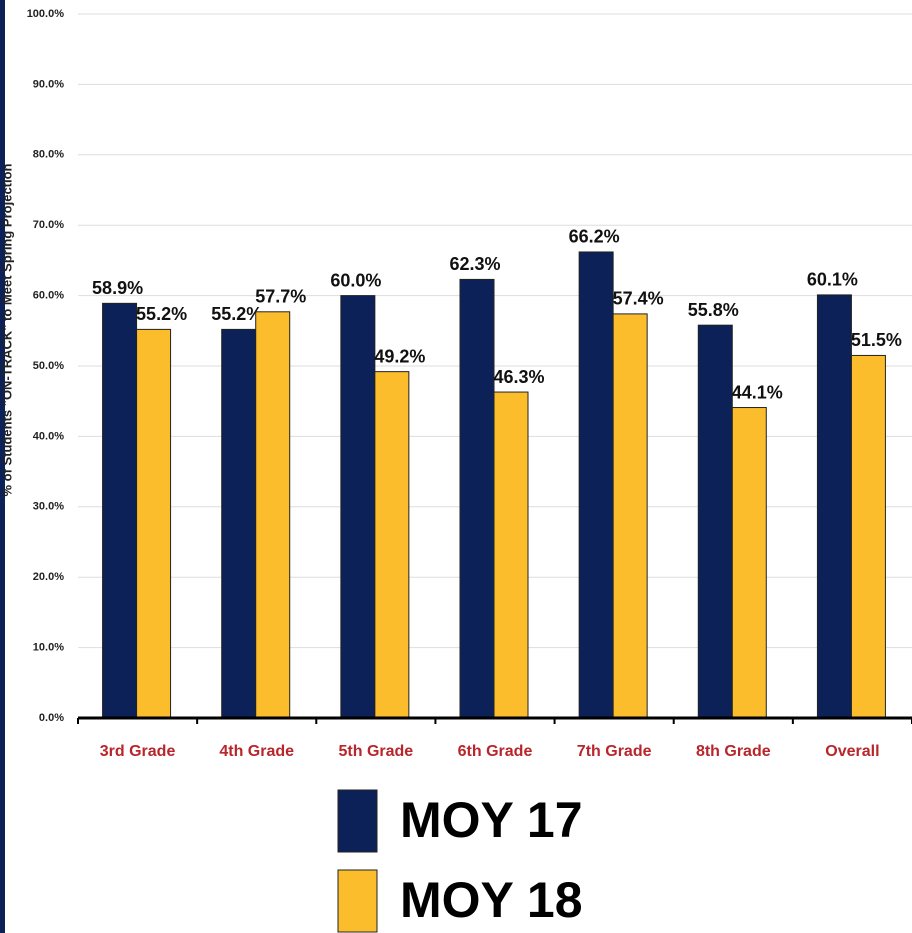 The width and height of the screenshot is (912, 933). What do you see at coordinates (832, 280) in the screenshot?
I see `value-label: 60.1%` at bounding box center [832, 280].